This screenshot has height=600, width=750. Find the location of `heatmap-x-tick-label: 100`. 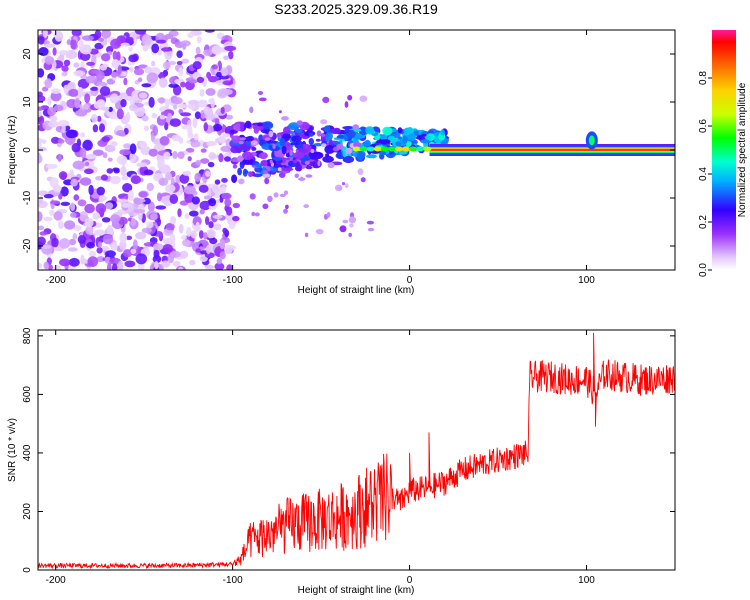

heatmap-x-tick-label: 100 is located at coordinates (586, 280).